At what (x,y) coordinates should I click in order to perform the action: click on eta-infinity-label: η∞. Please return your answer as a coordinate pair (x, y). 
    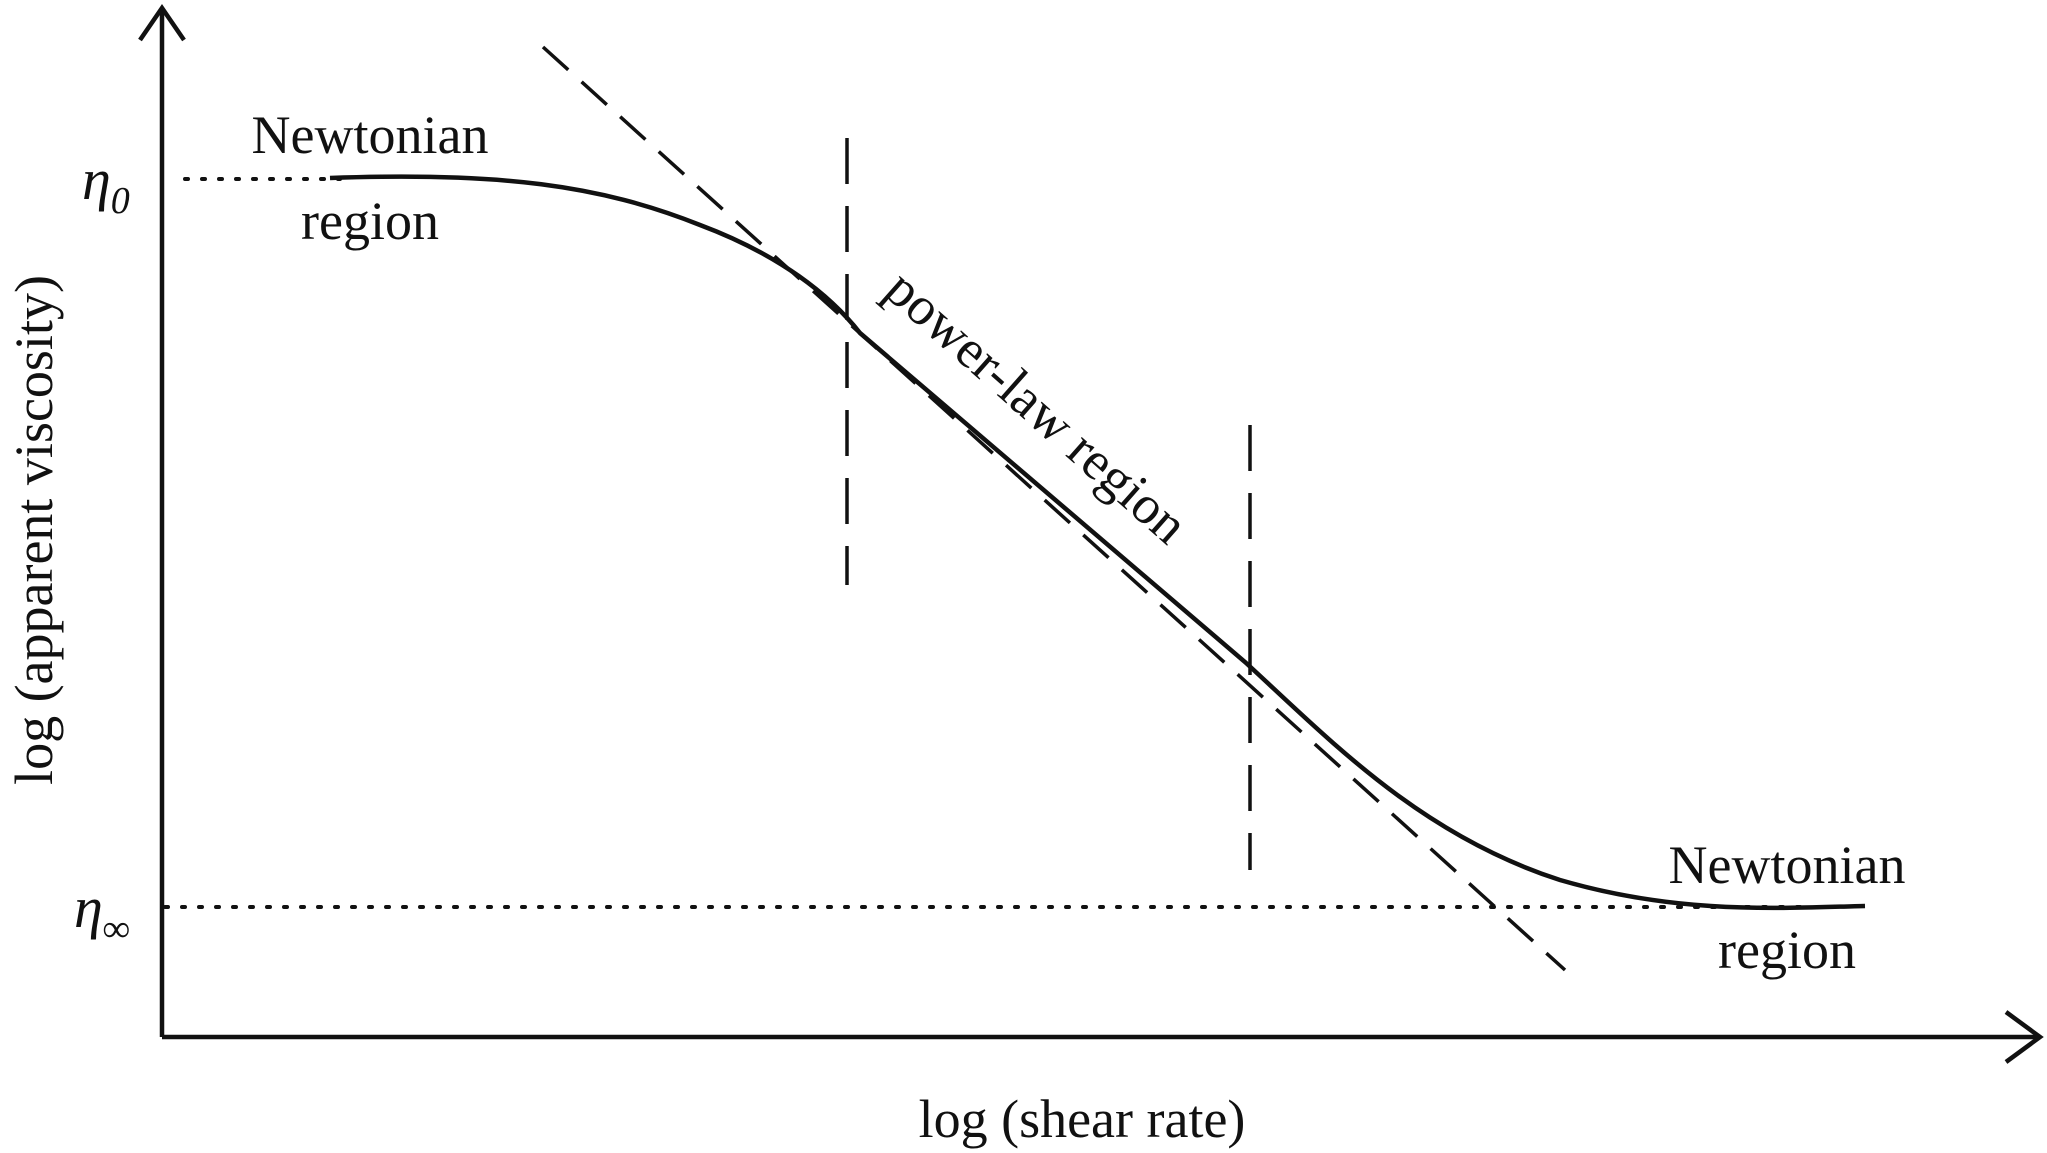
    Looking at the image, I should click on (102, 912).